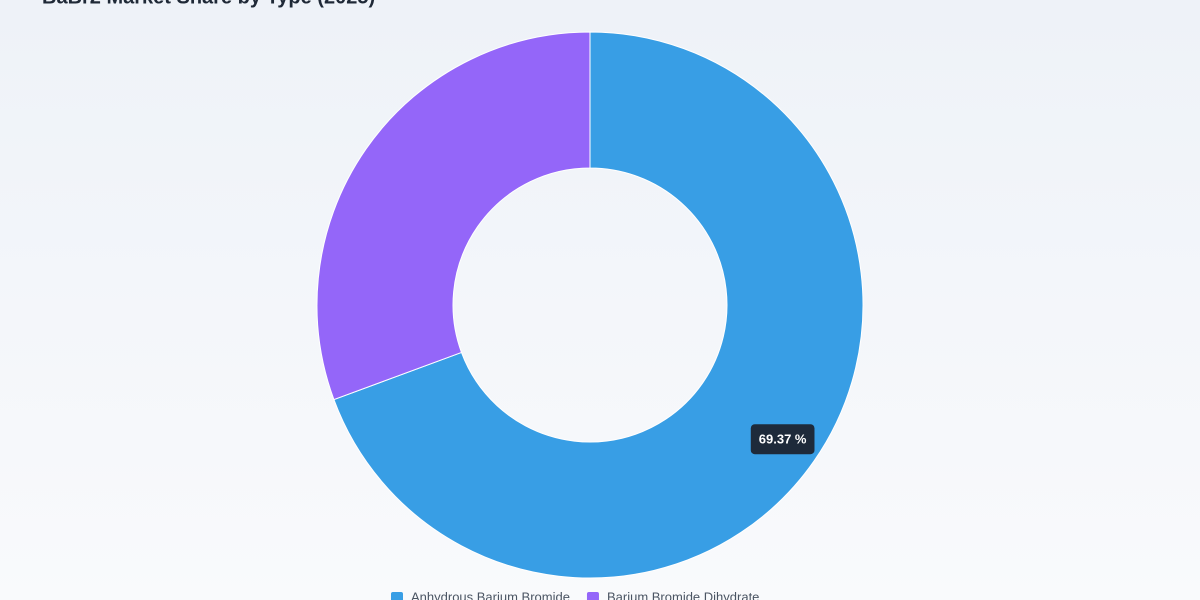  Describe the element at coordinates (490, 594) in the screenshot. I see `legend-text: Anhydrous Barium Bromide` at that location.